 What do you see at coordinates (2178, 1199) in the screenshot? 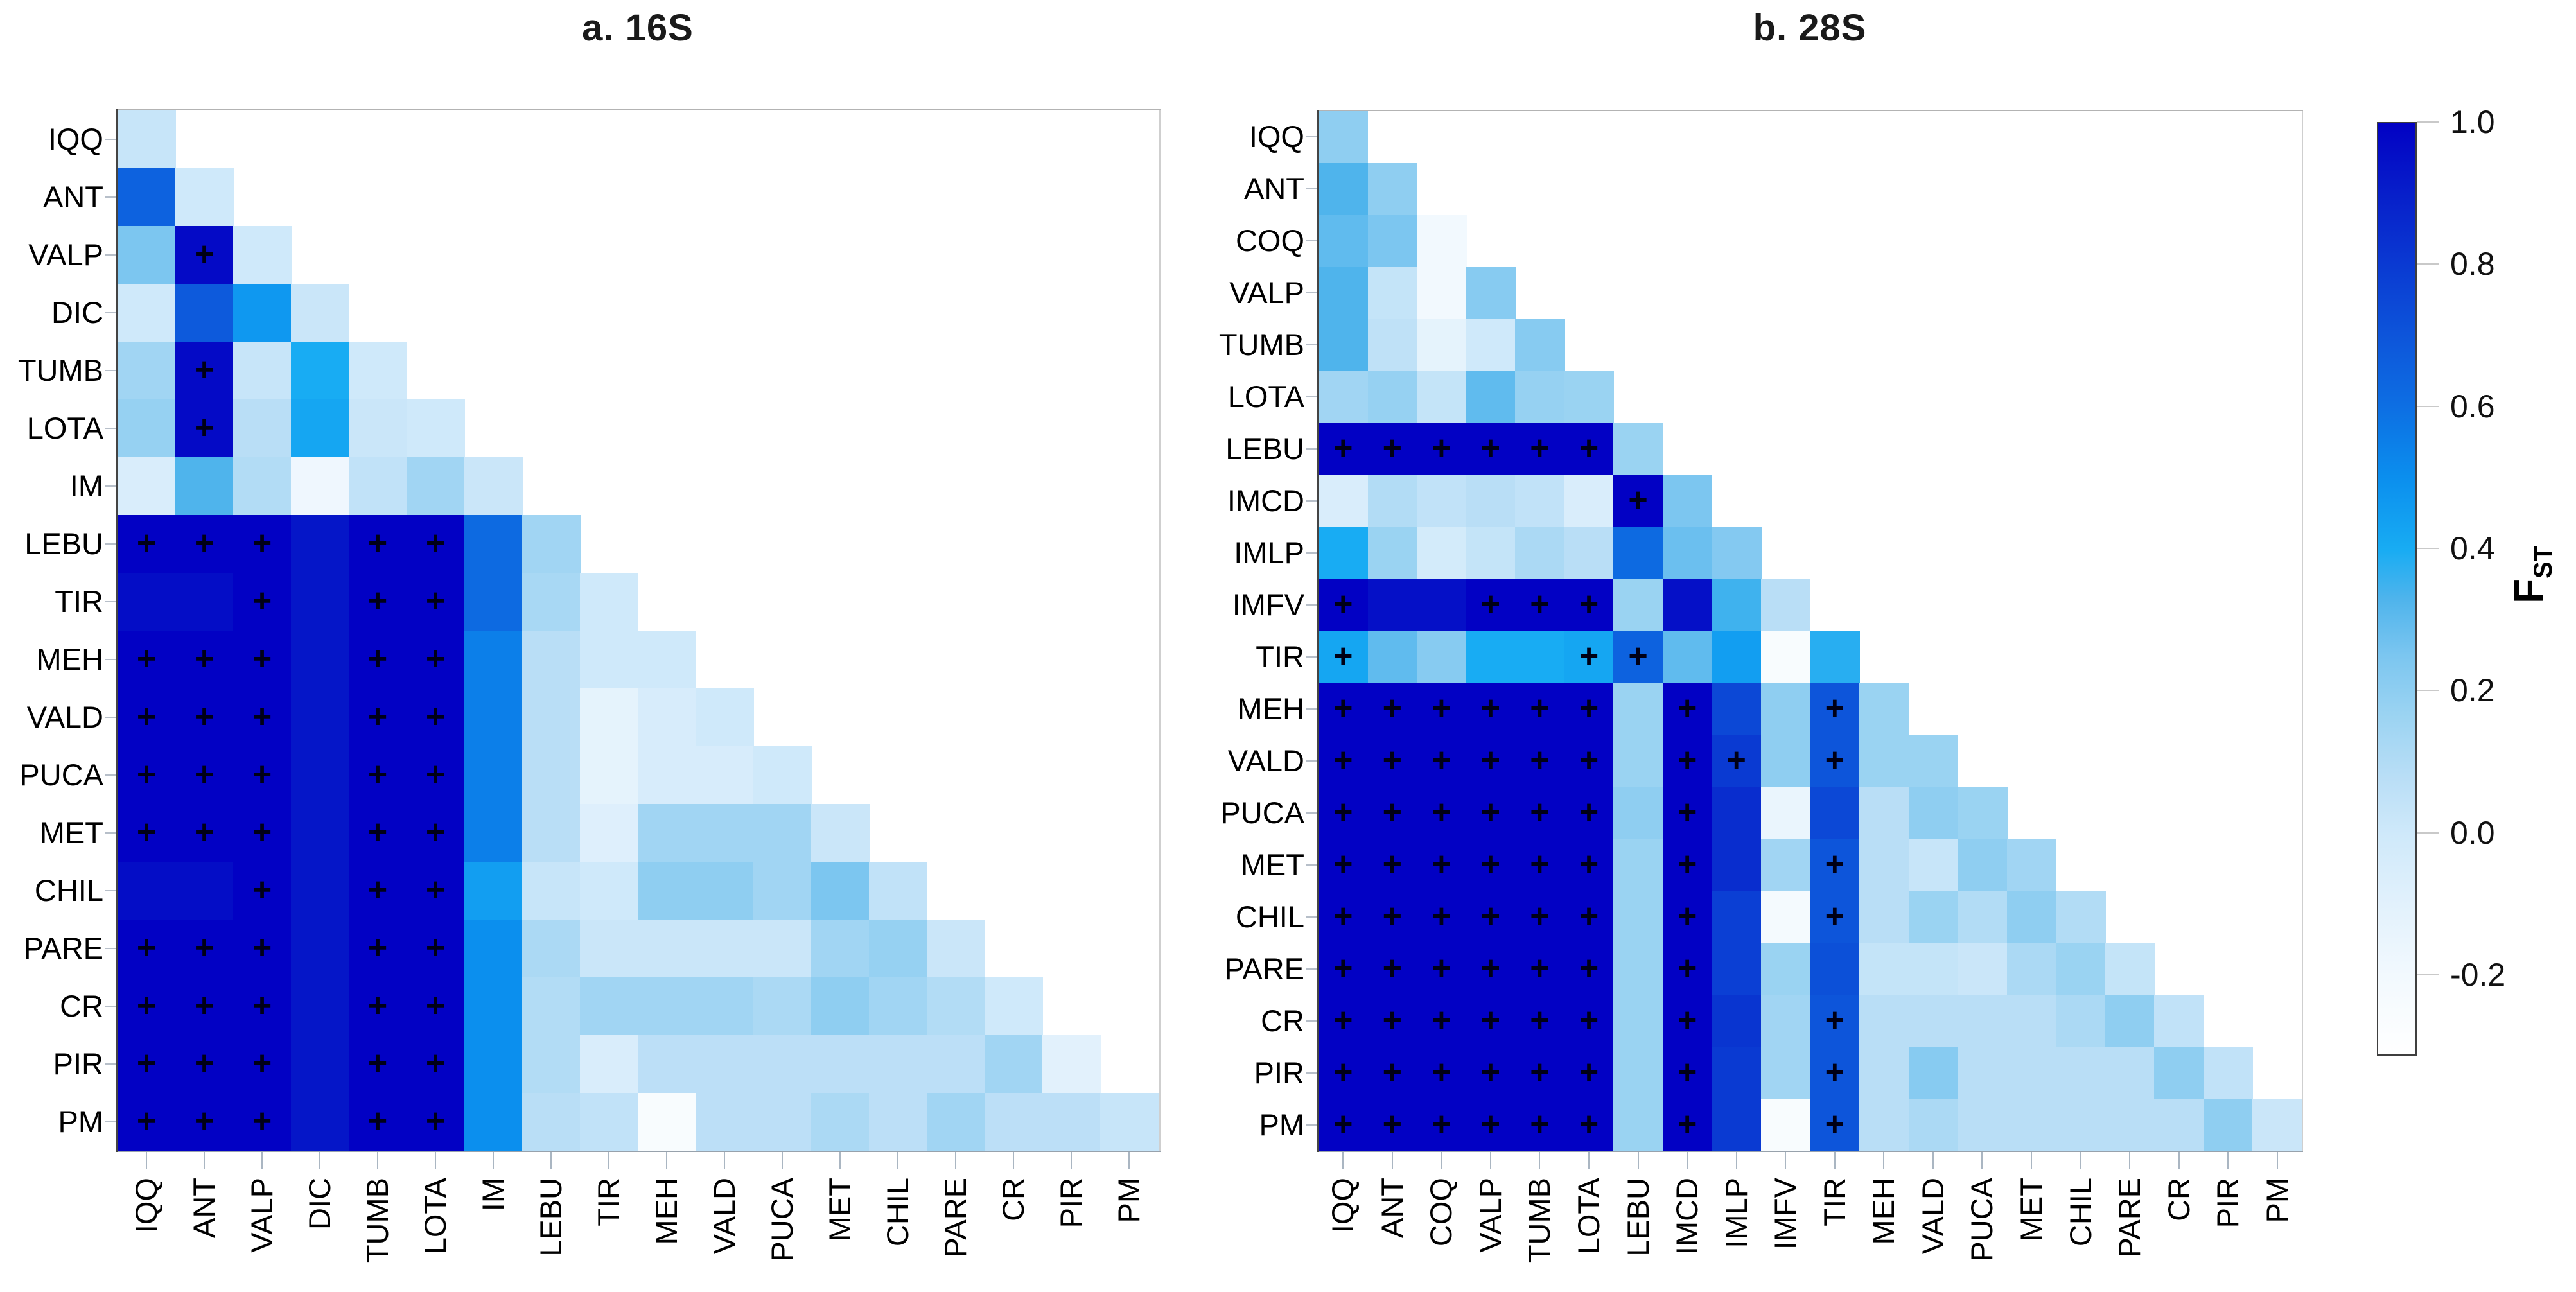
I see `col-label: CR` at bounding box center [2178, 1199].